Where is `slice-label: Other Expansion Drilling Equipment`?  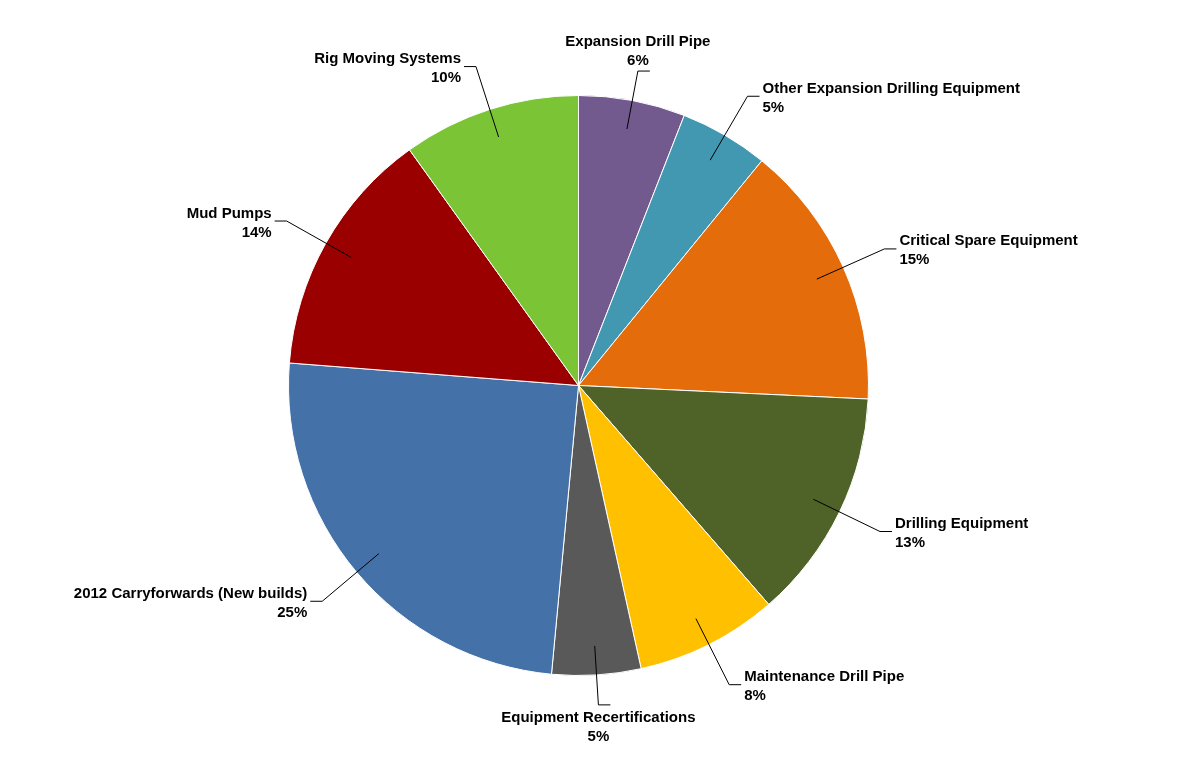
slice-label: Other Expansion Drilling Equipment is located at coordinates (891, 87).